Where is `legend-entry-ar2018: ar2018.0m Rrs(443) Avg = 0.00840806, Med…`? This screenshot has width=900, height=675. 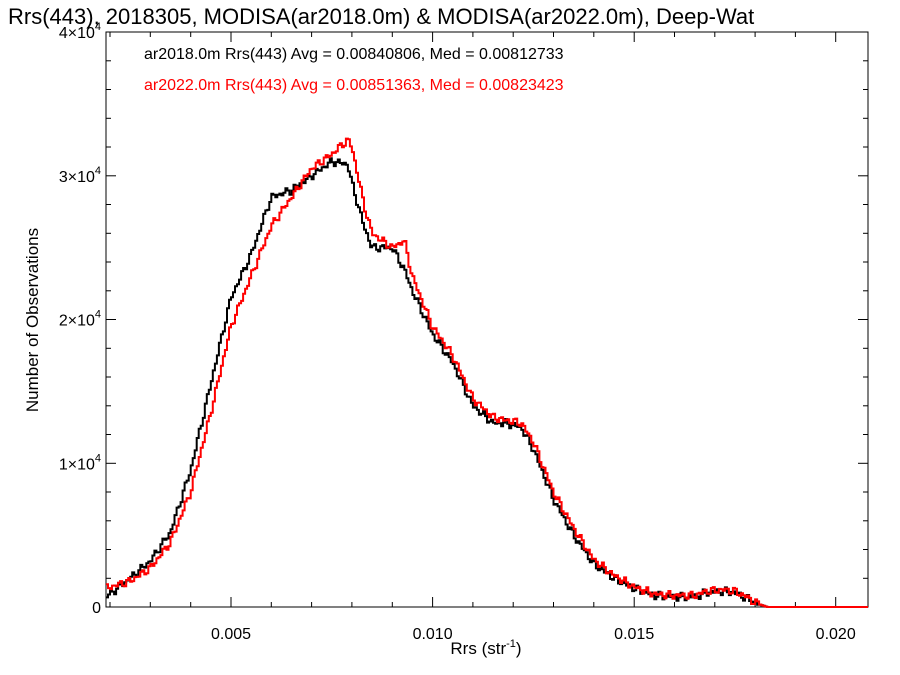 legend-entry-ar2018: ar2018.0m Rrs(443) Avg = 0.00840806, Med… is located at coordinates (354, 54).